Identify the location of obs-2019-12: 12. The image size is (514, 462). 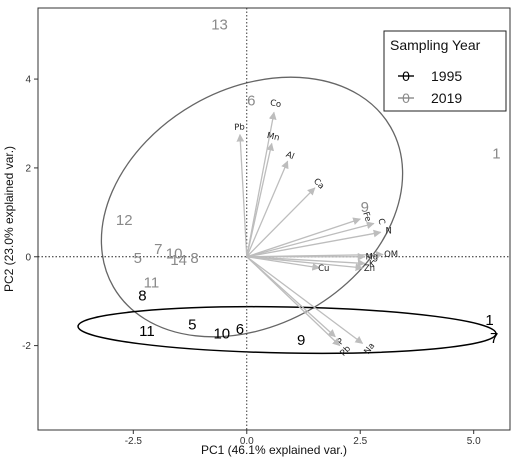
(124, 220).